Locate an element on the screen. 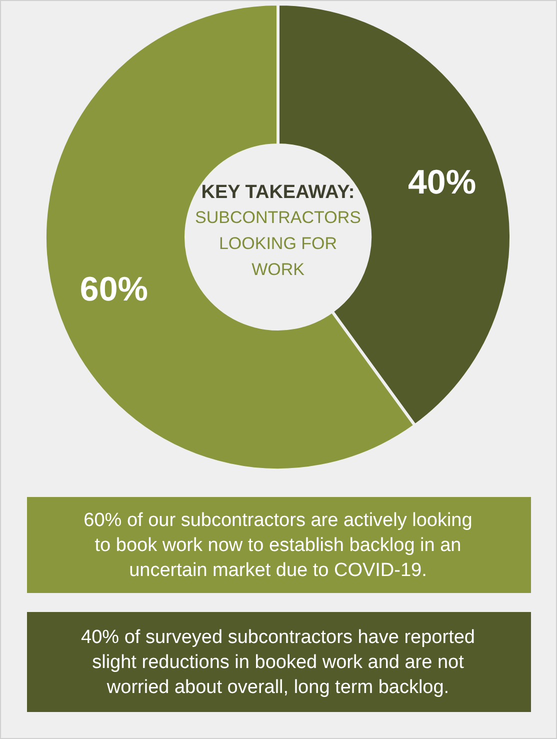 This screenshot has height=739, width=557. text: KEY TAKEAWAY: is located at coordinates (278, 192).